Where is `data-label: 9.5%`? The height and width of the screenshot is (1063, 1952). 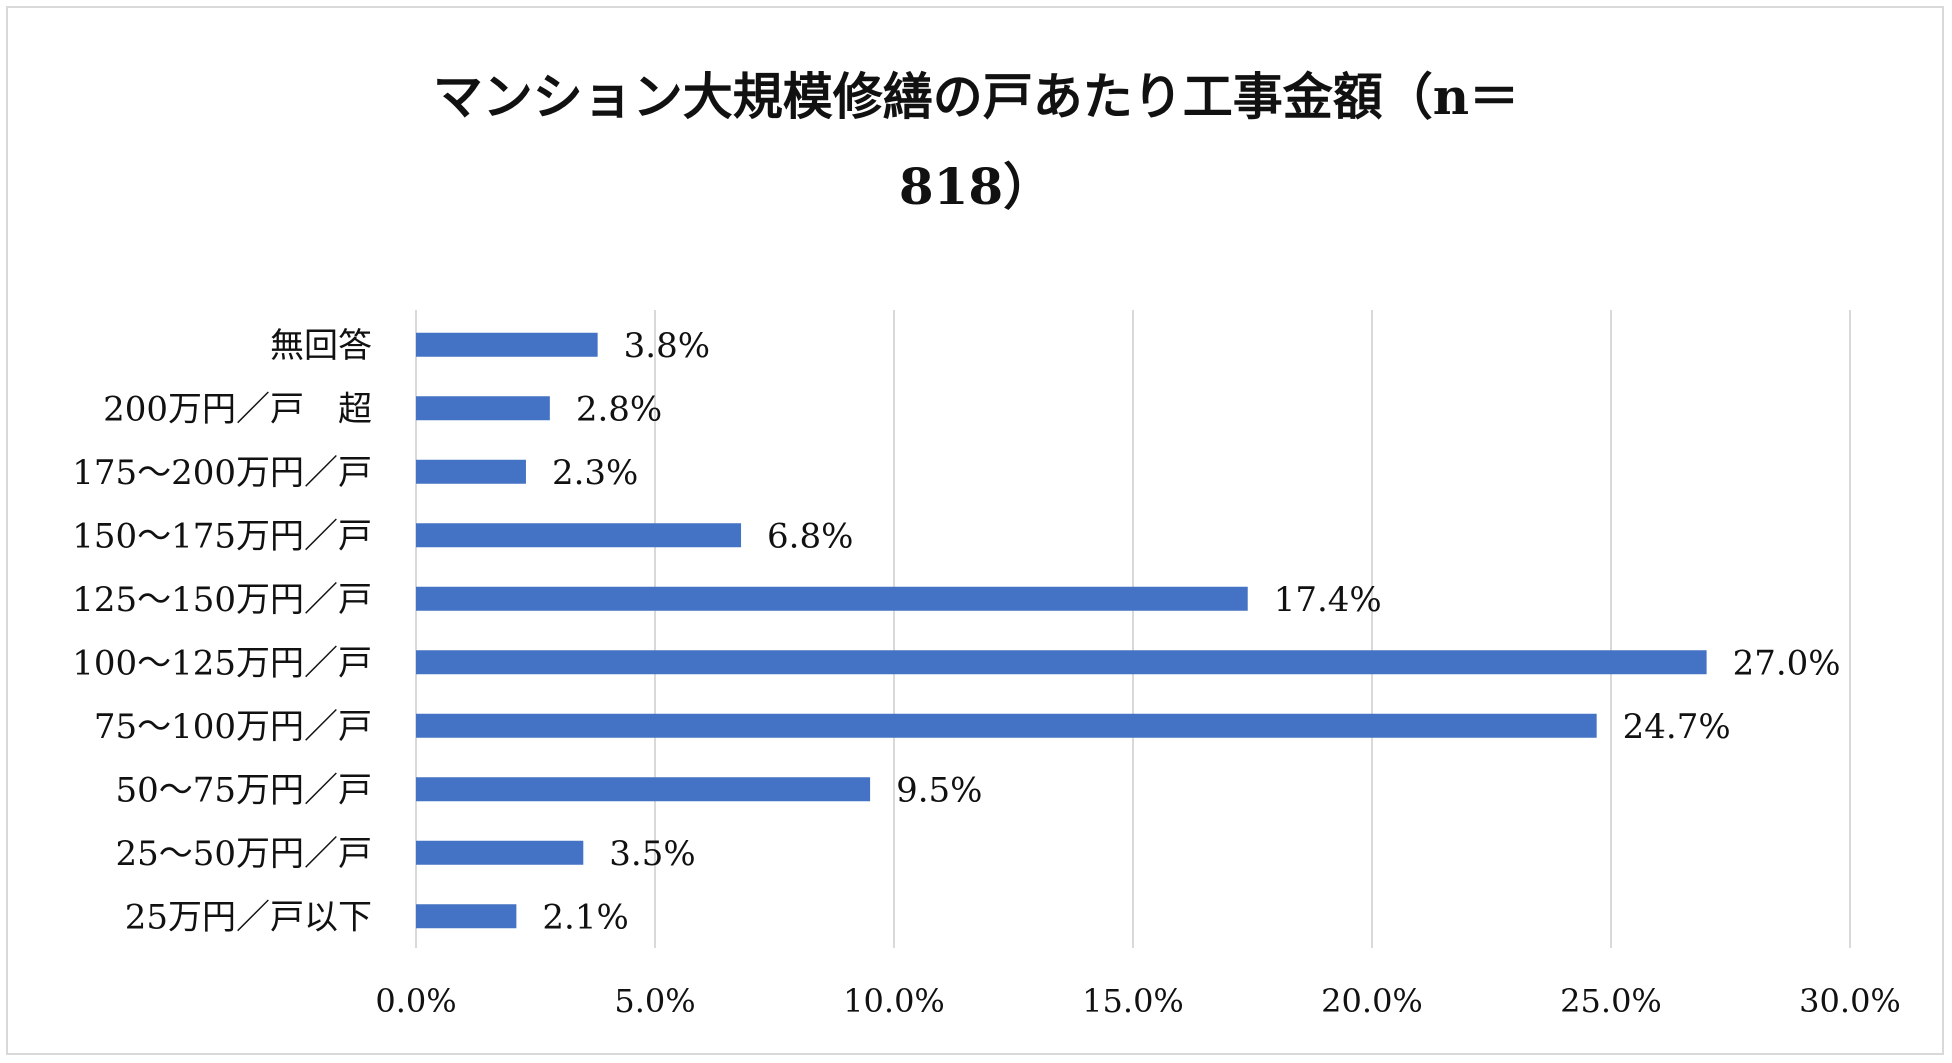
data-label: 9.5% is located at coordinates (939, 790).